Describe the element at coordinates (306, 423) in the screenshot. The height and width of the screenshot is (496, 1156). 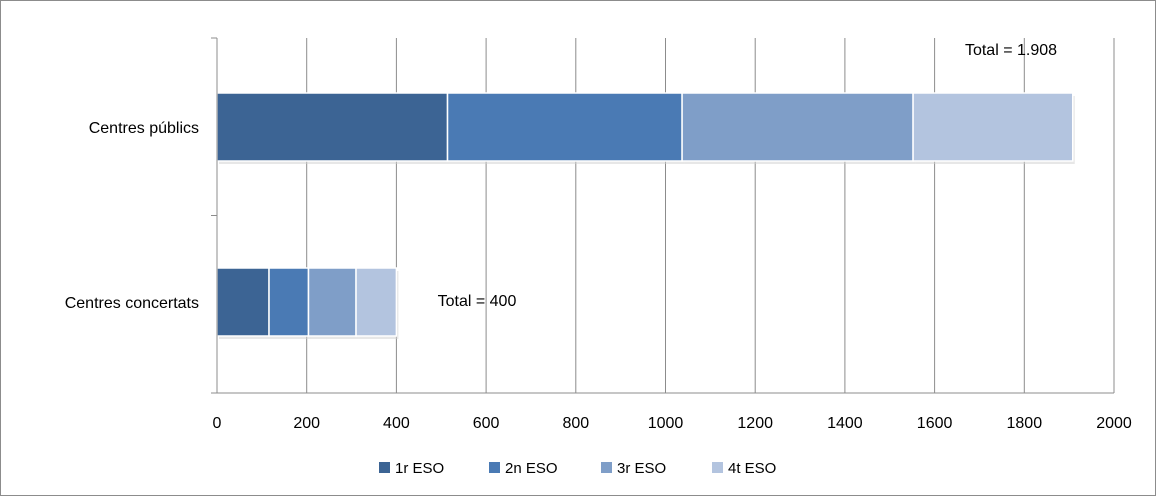
I see `x-tick-label: 200` at that location.